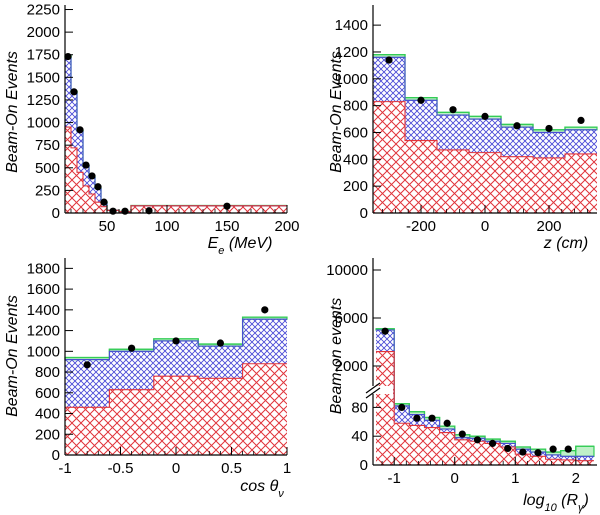  Describe the element at coordinates (347, 270) in the screenshot. I see `y-tick-label: 10000` at that location.